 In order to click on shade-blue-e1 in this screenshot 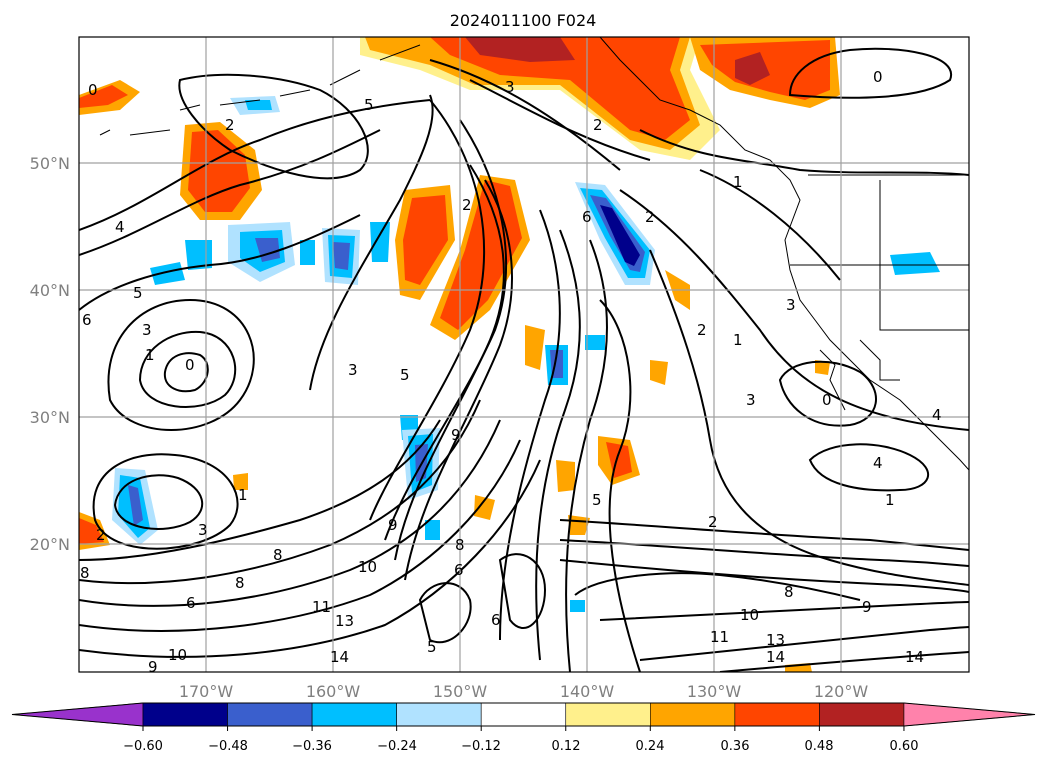, I will do `click(915, 263)`.